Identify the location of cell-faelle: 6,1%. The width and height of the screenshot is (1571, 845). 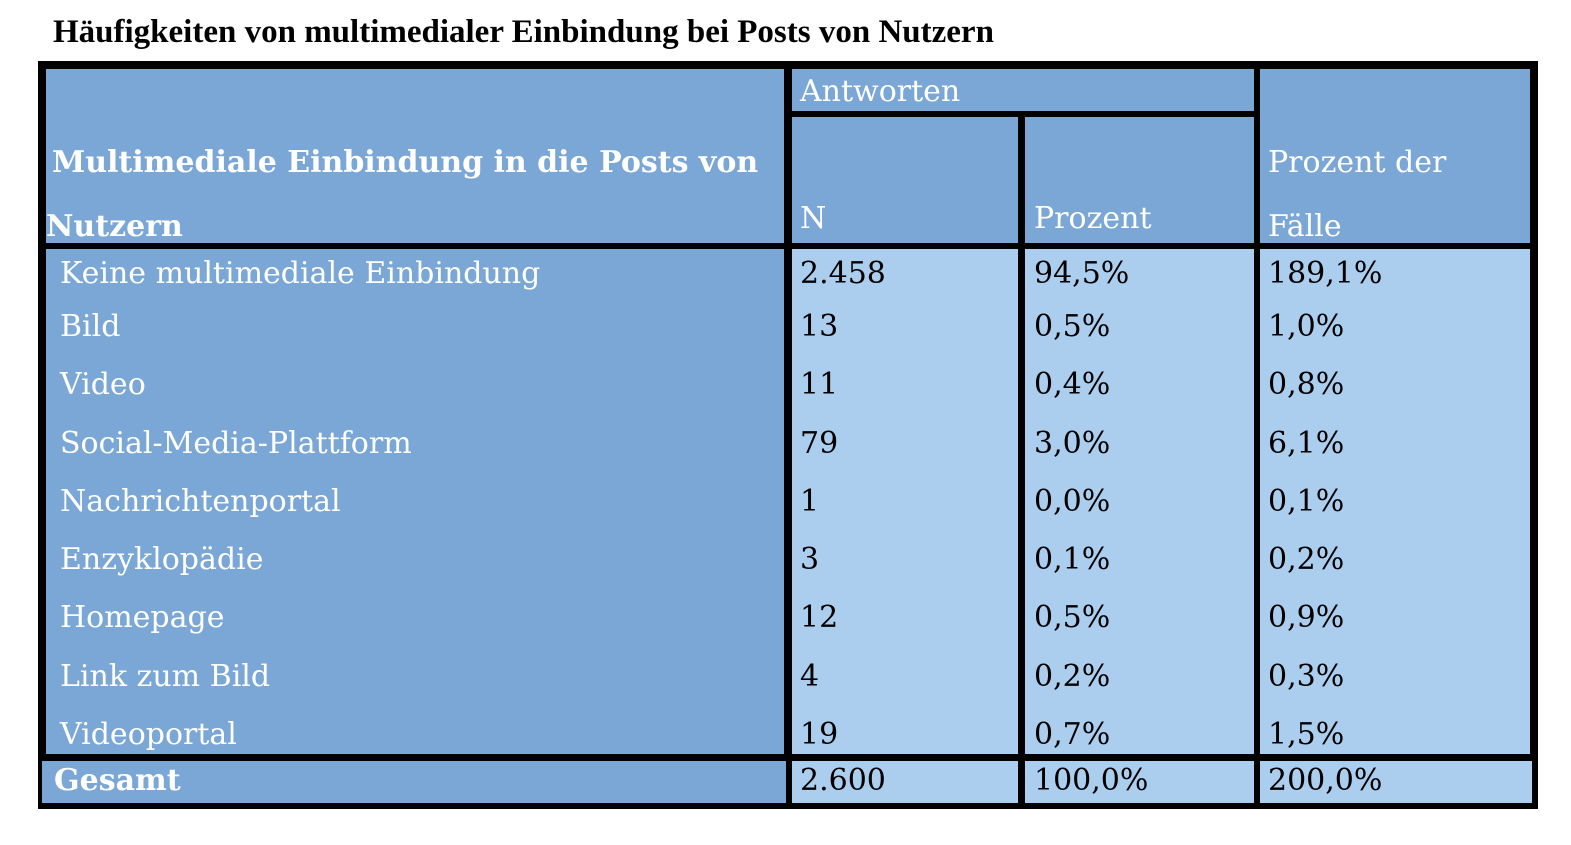
(1306, 443).